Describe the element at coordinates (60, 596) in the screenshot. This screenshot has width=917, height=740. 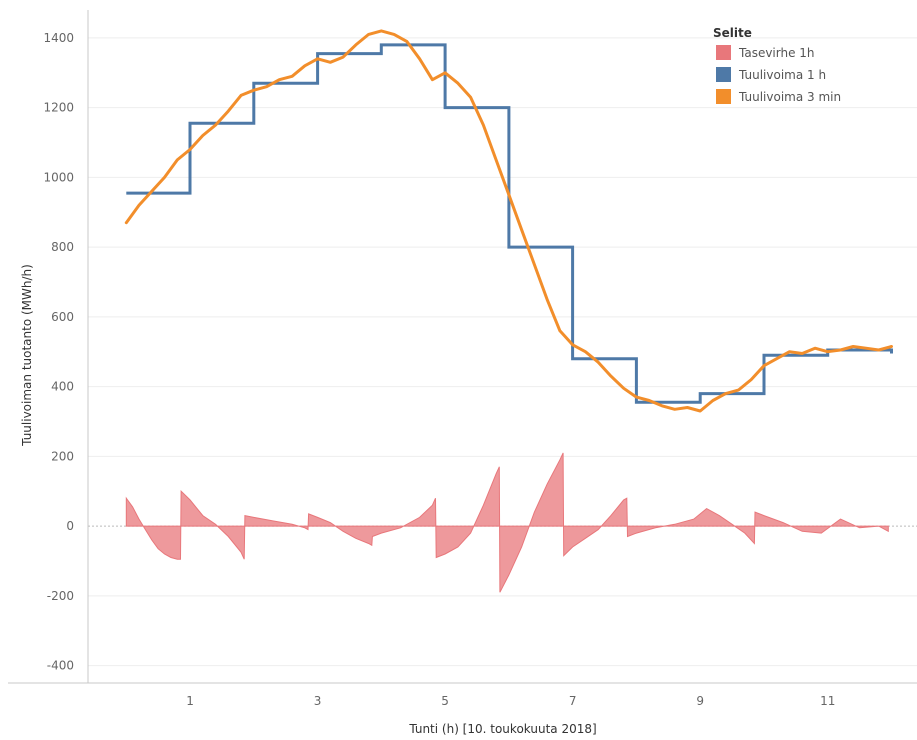
I see `y-tick-label: -200` at that location.